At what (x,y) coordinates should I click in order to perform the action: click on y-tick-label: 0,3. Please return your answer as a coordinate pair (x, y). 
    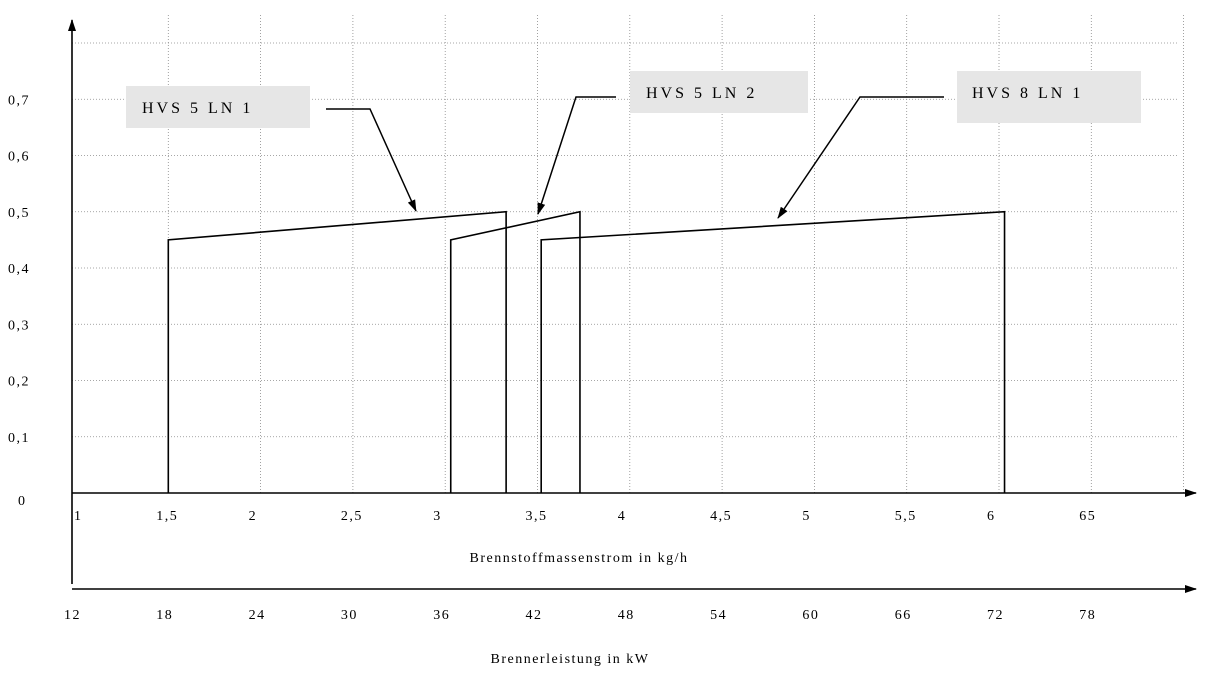
    Looking at the image, I should click on (19, 325).